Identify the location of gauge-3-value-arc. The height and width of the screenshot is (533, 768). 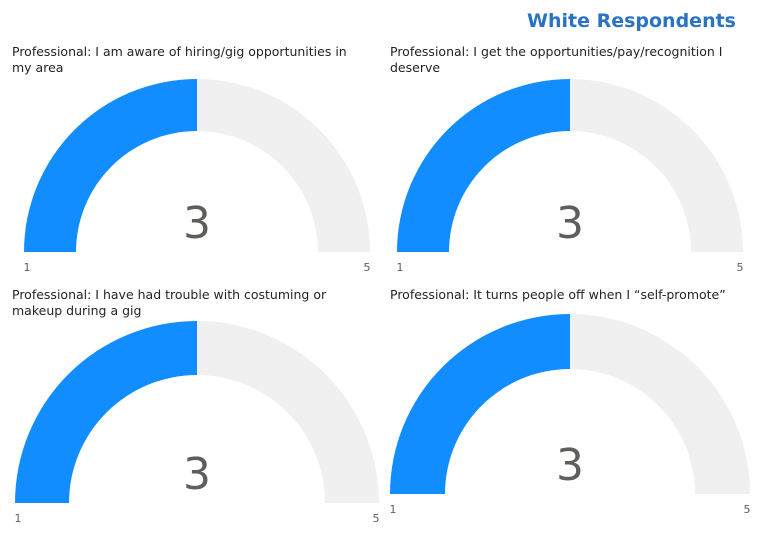
(106, 412).